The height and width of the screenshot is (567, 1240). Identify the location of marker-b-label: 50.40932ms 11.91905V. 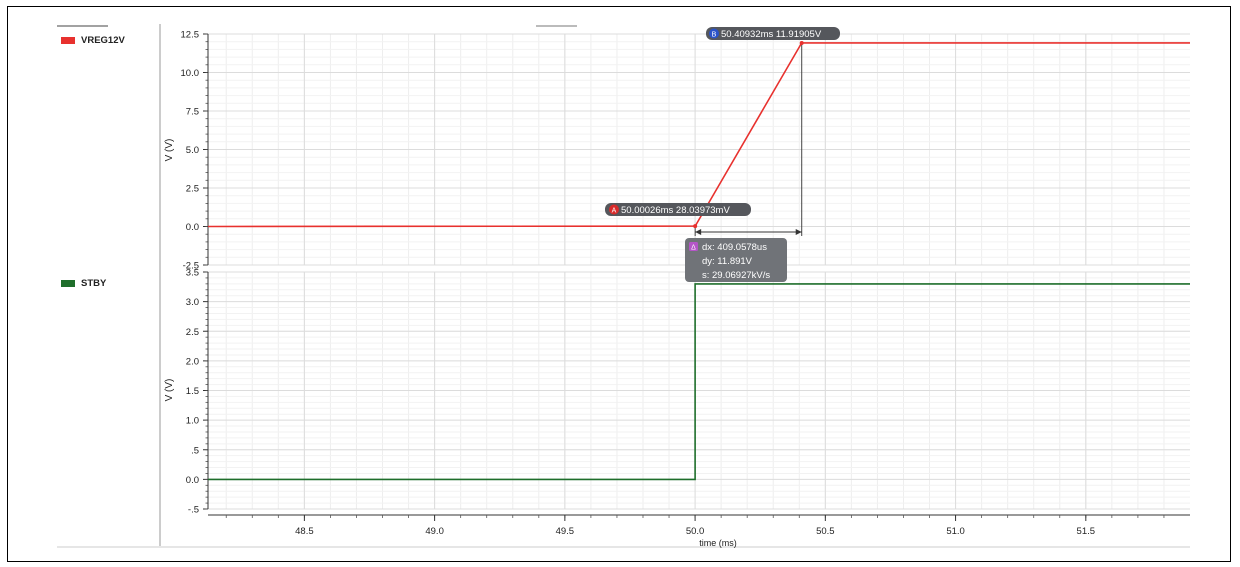
(771, 34).